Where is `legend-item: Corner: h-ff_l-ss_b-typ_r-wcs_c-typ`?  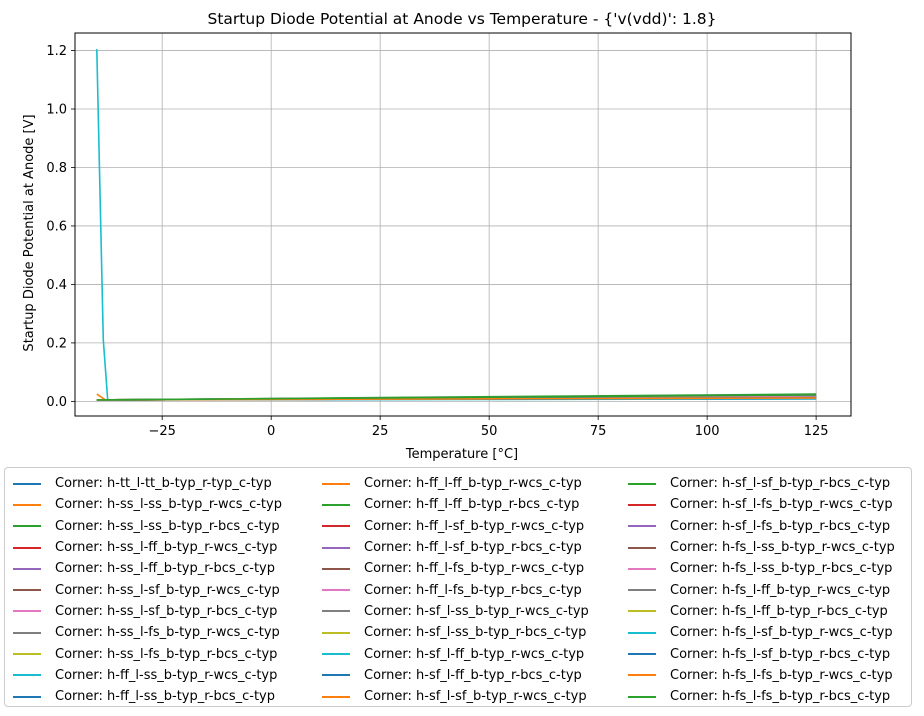
legend-item: Corner: h-ff_l-ss_b-typ_r-wcs_c-typ is located at coordinates (143, 675).